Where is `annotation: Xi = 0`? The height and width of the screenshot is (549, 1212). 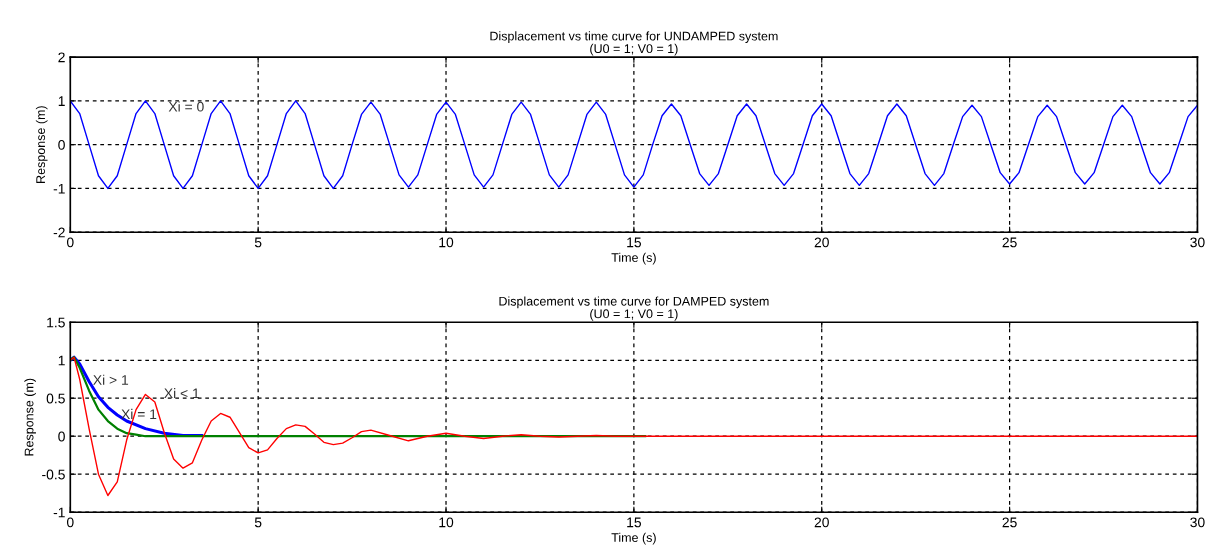 annotation: Xi = 0 is located at coordinates (186, 106).